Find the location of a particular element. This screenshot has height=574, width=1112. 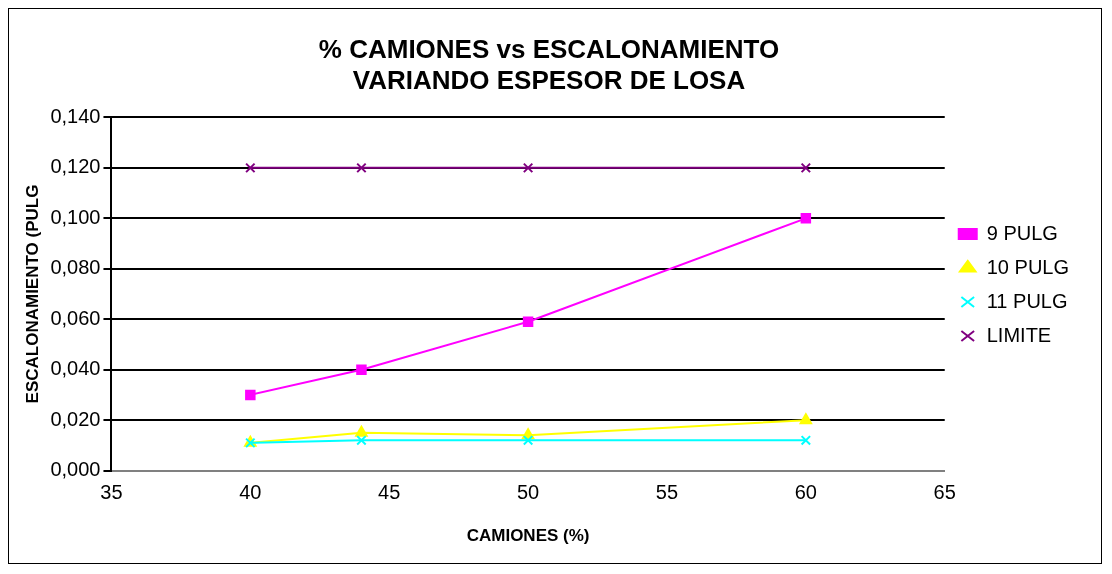

y-tick-label: 0,020 is located at coordinates (75, 418).